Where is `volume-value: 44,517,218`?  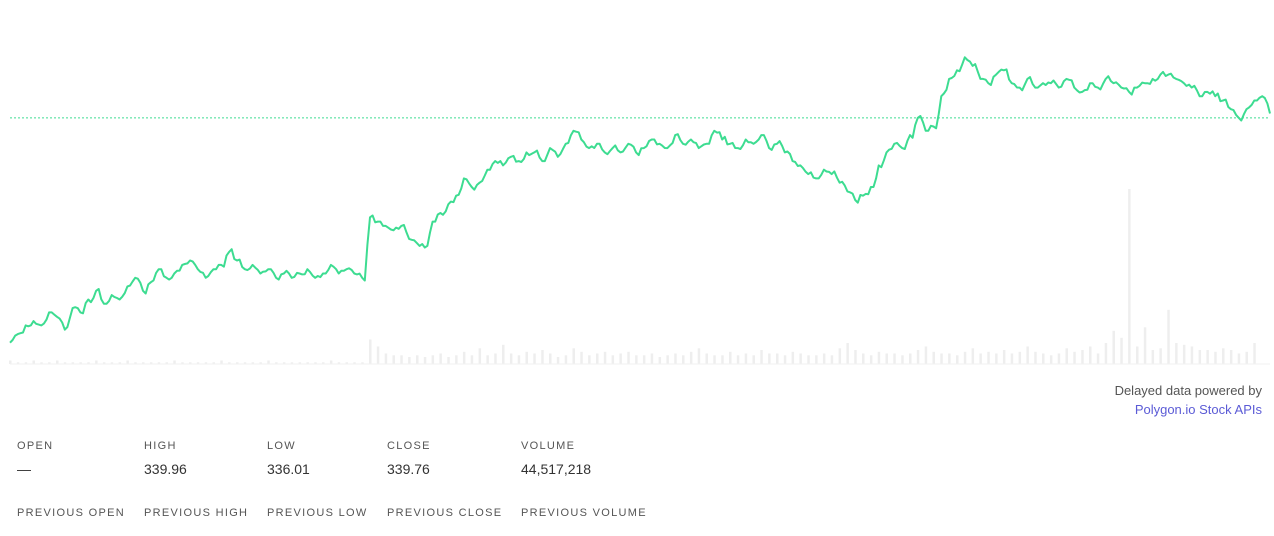 volume-value: 44,517,218 is located at coordinates (556, 469).